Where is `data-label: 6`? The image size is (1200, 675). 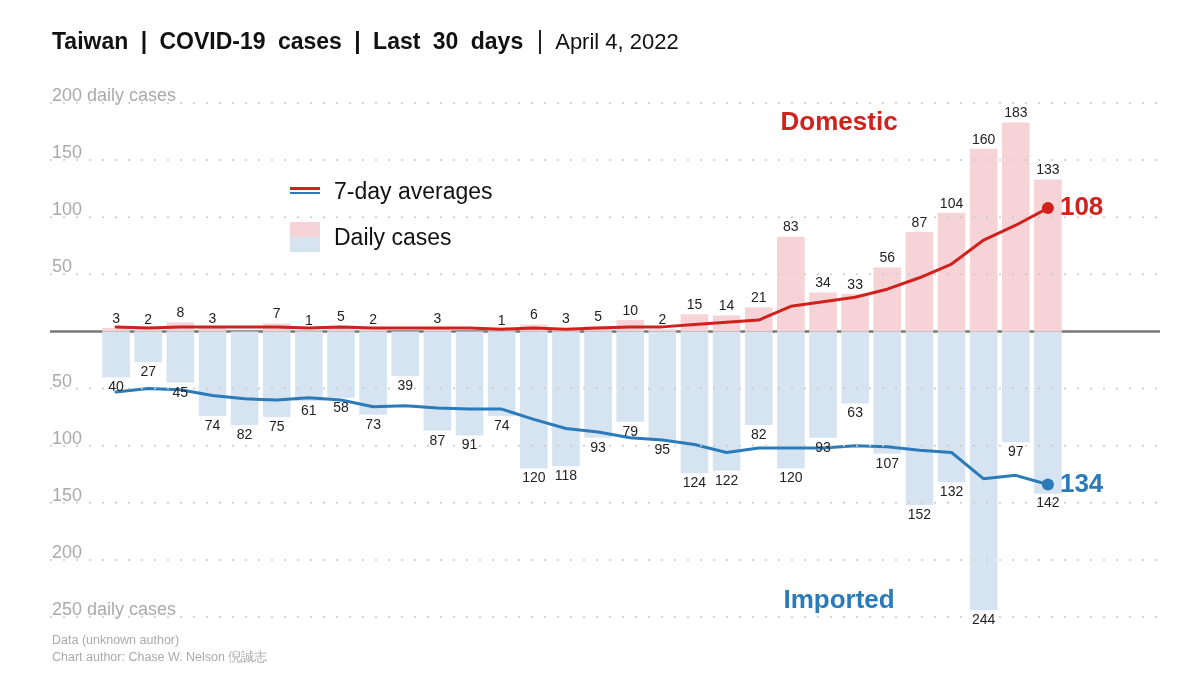
data-label: 6 is located at coordinates (533, 314).